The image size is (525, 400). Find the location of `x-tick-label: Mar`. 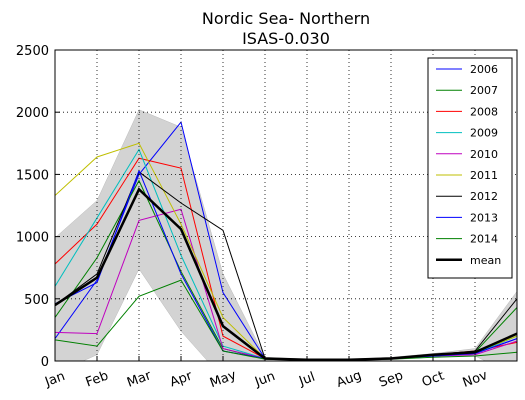

x-tick-label: Mar is located at coordinates (139, 379).